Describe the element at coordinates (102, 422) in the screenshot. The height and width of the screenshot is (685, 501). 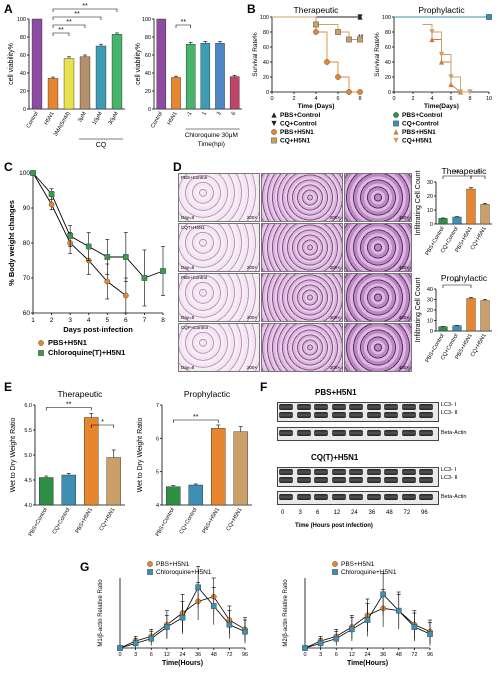
I see `significance-label: *` at that location.